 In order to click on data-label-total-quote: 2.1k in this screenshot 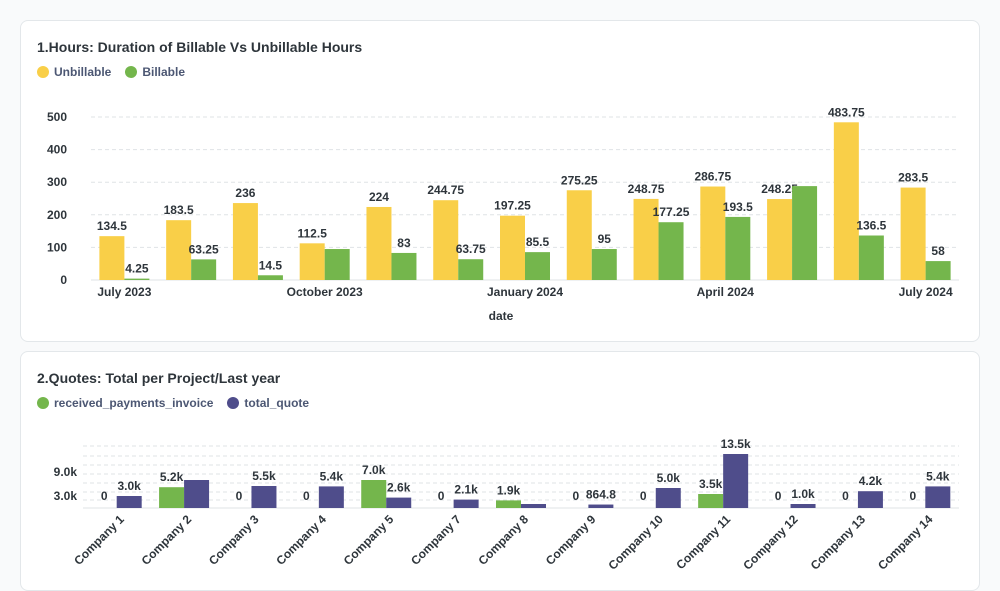, I will do `click(466, 490)`.